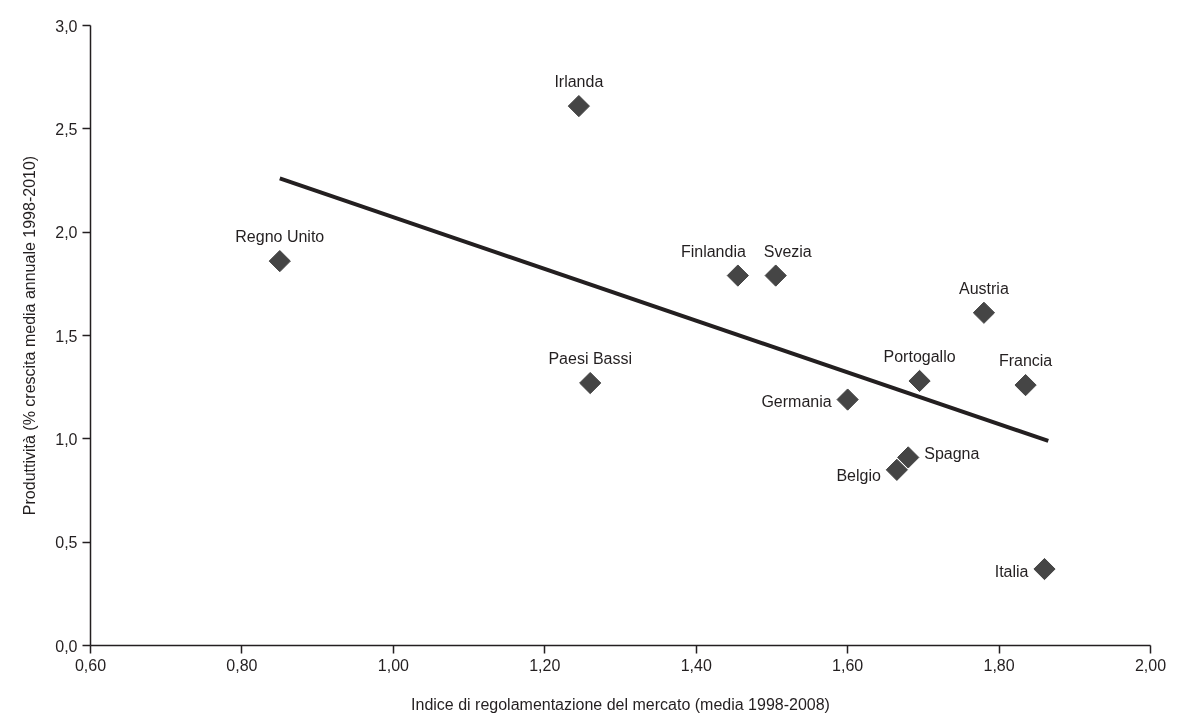 The width and height of the screenshot is (1192, 723). I want to click on x-tick-label: 1,80, so click(999, 665).